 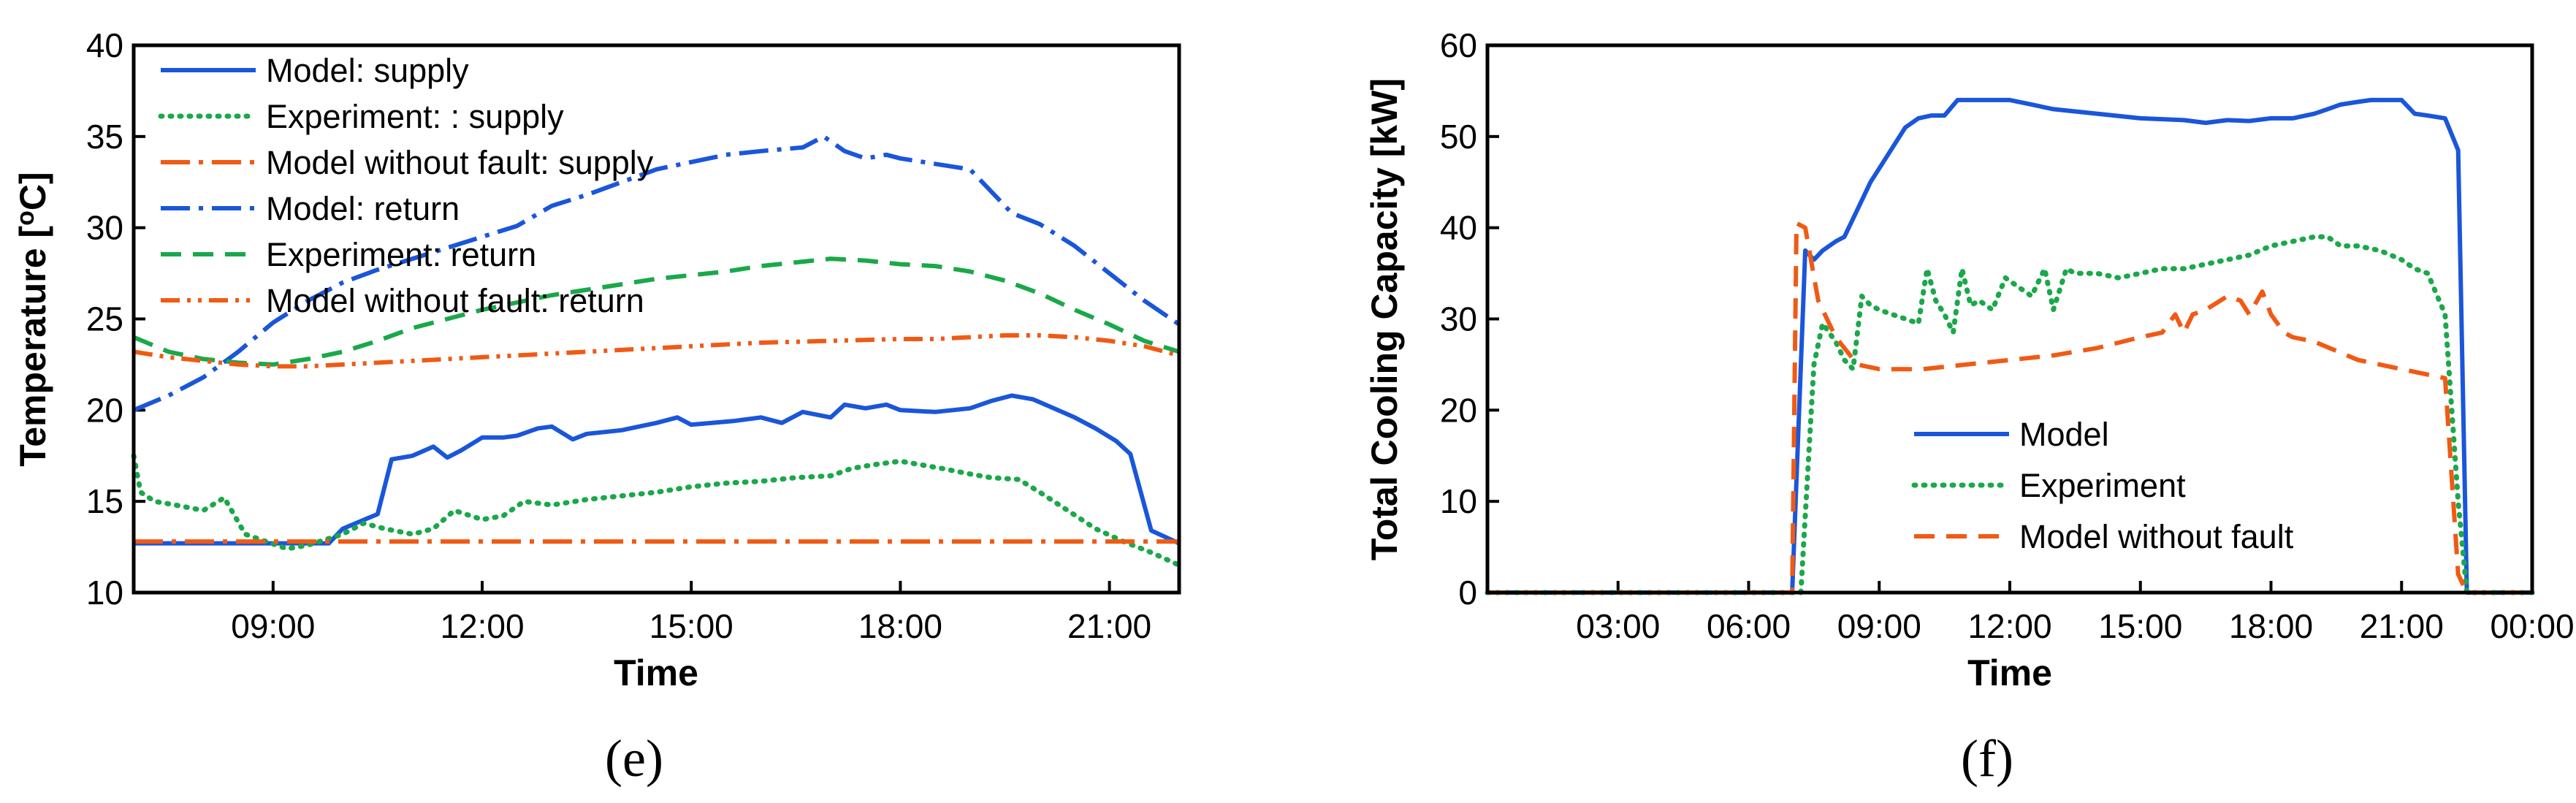 What do you see at coordinates (2140, 626) in the screenshot?
I see `f-x-tick-label: 15:00` at bounding box center [2140, 626].